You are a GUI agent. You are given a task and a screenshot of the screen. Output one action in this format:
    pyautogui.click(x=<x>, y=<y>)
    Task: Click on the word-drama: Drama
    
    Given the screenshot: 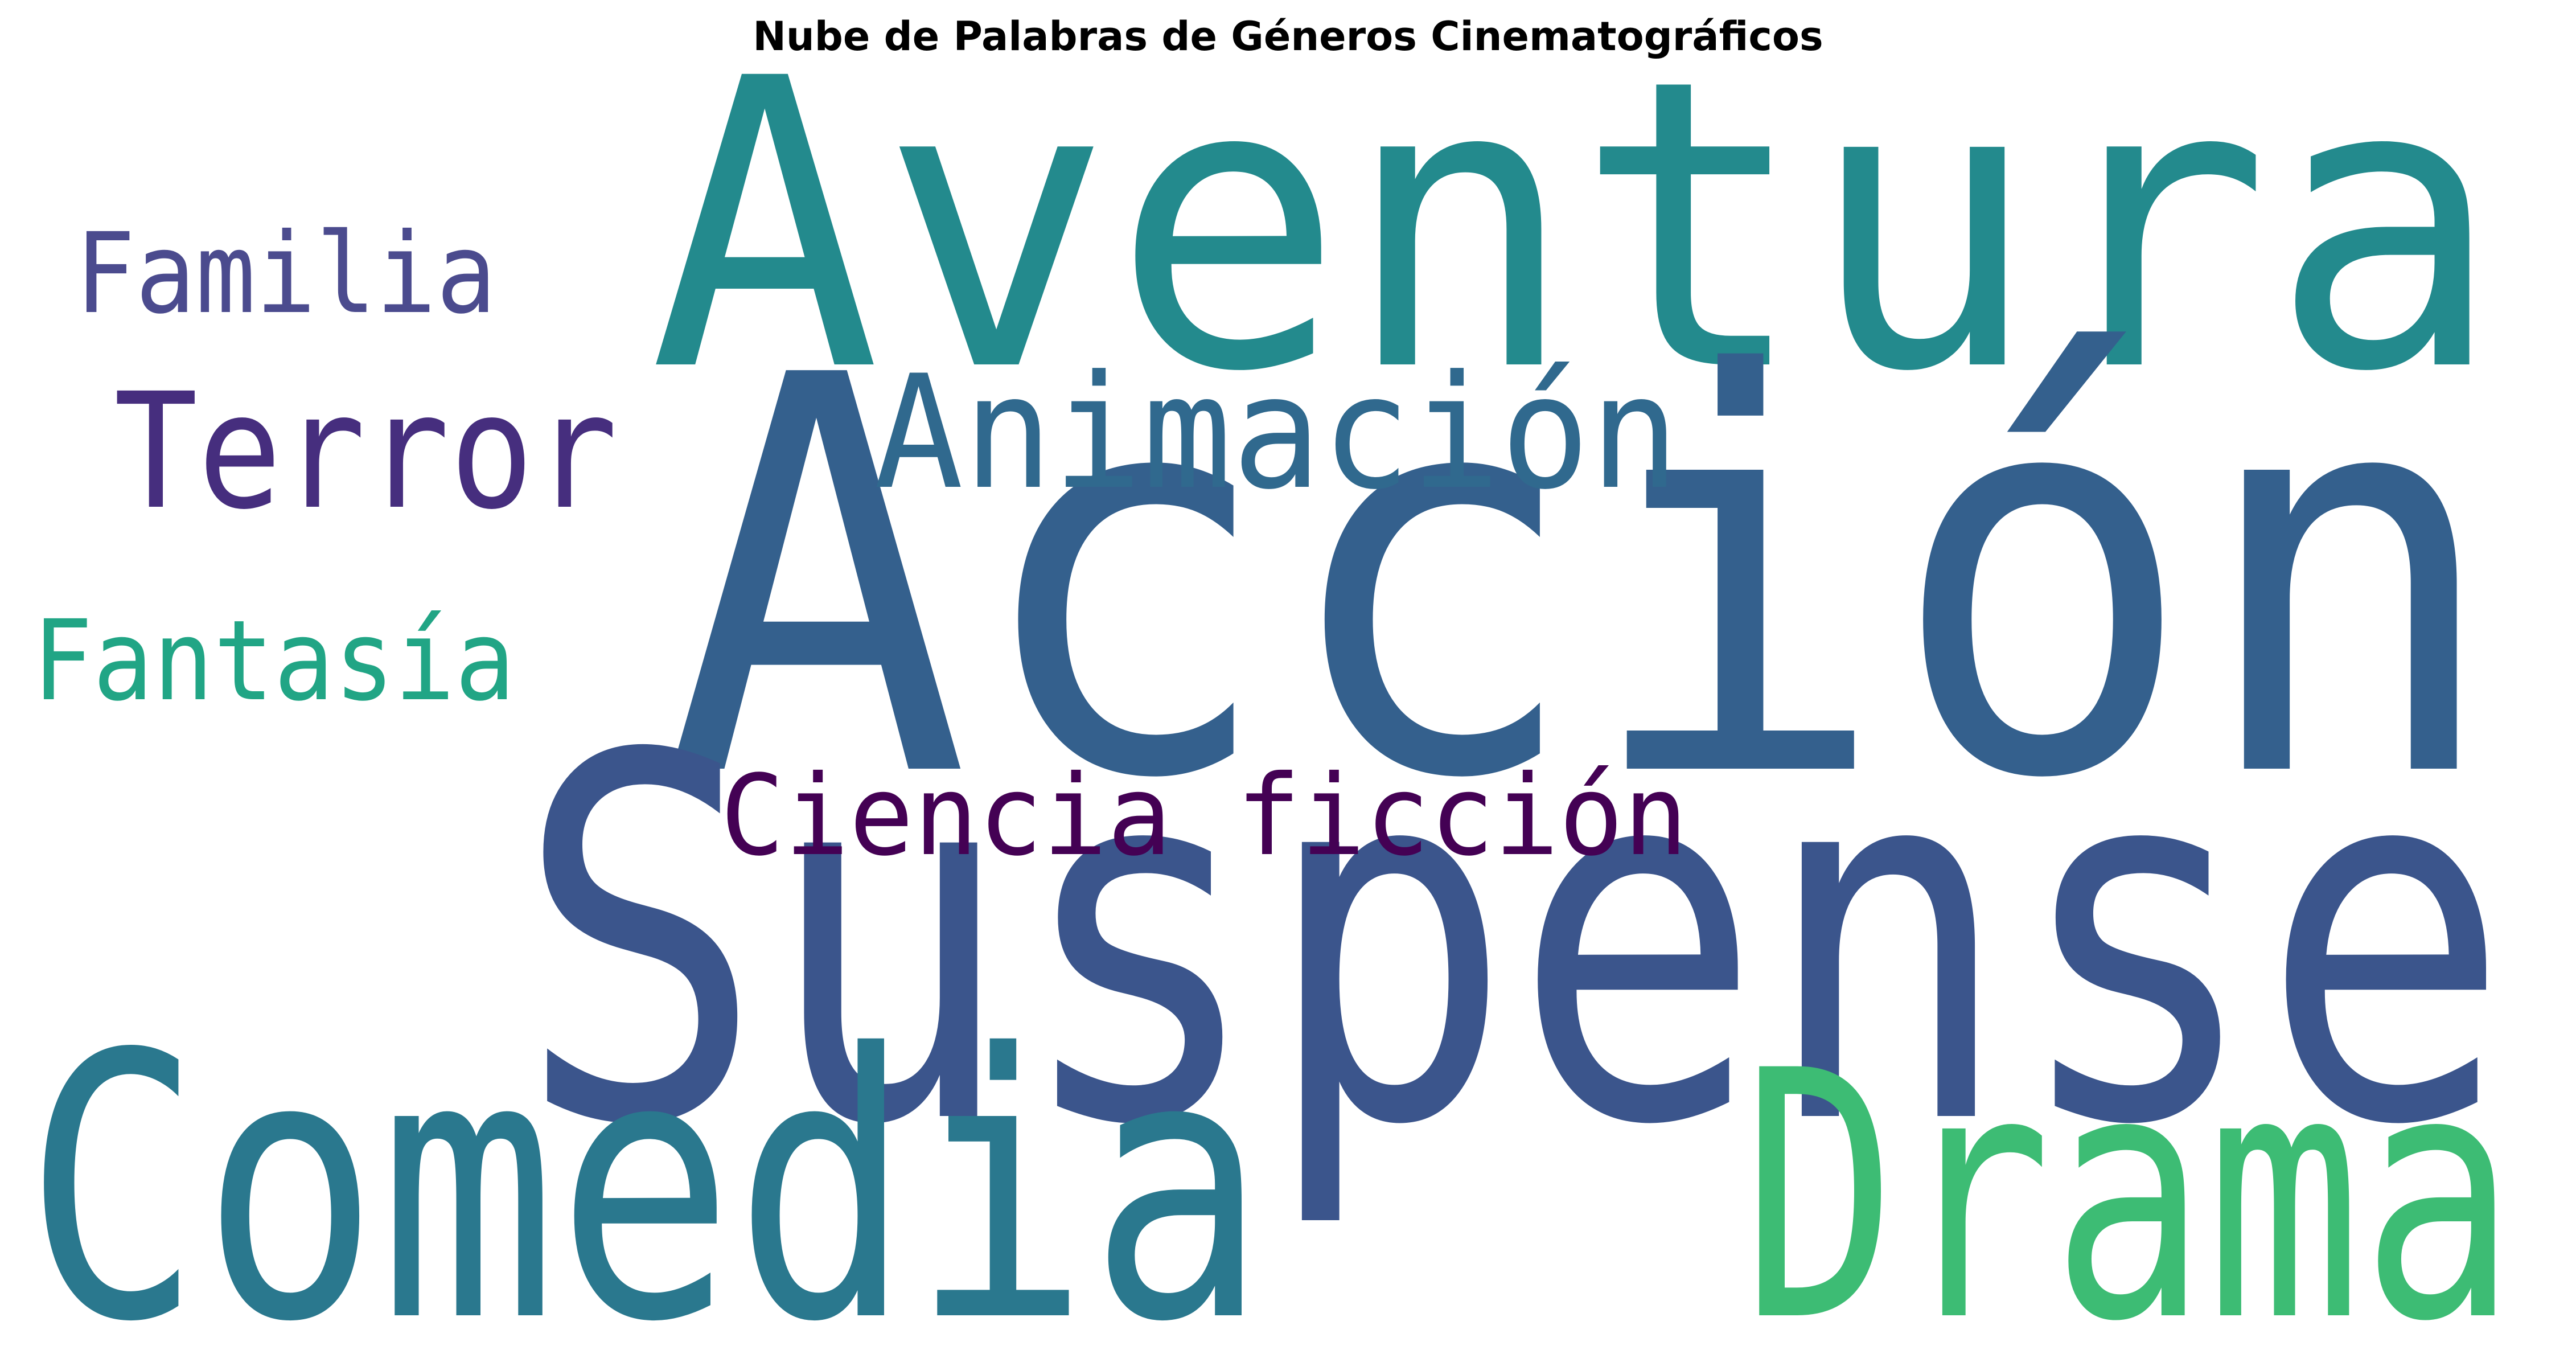 What is the action you would take?
    pyautogui.click(x=2129, y=1174)
    